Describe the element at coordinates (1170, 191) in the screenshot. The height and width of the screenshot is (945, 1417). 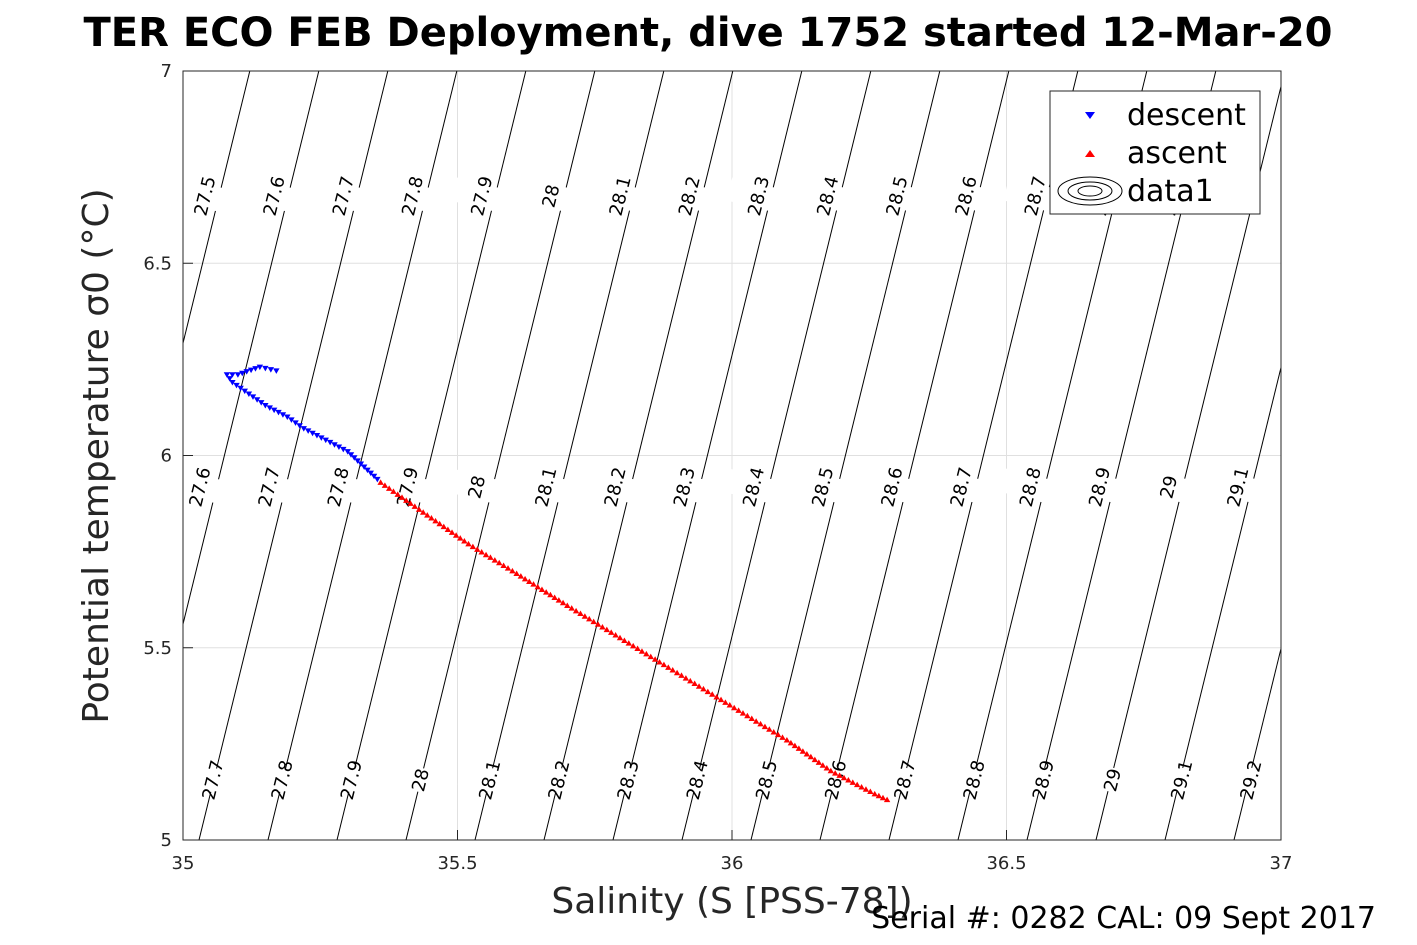
I see `legend-label: data1` at that location.